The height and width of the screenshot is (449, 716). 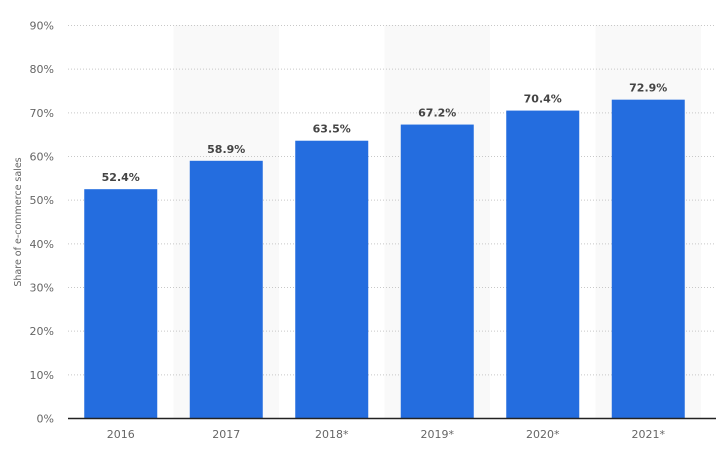 I want to click on y-tick-label: 50%, so click(x=42, y=200).